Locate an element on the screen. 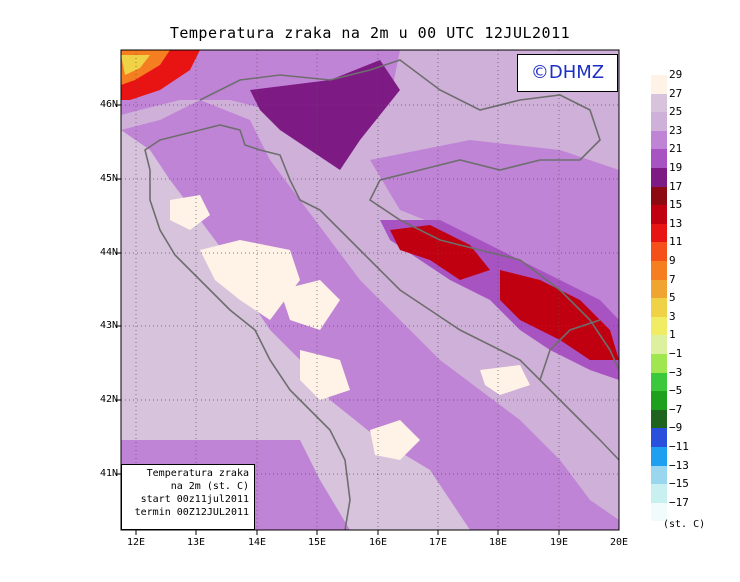 Image resolution: width=740 pixels, height=582 pixels. legend-label: −13 is located at coordinates (679, 465).